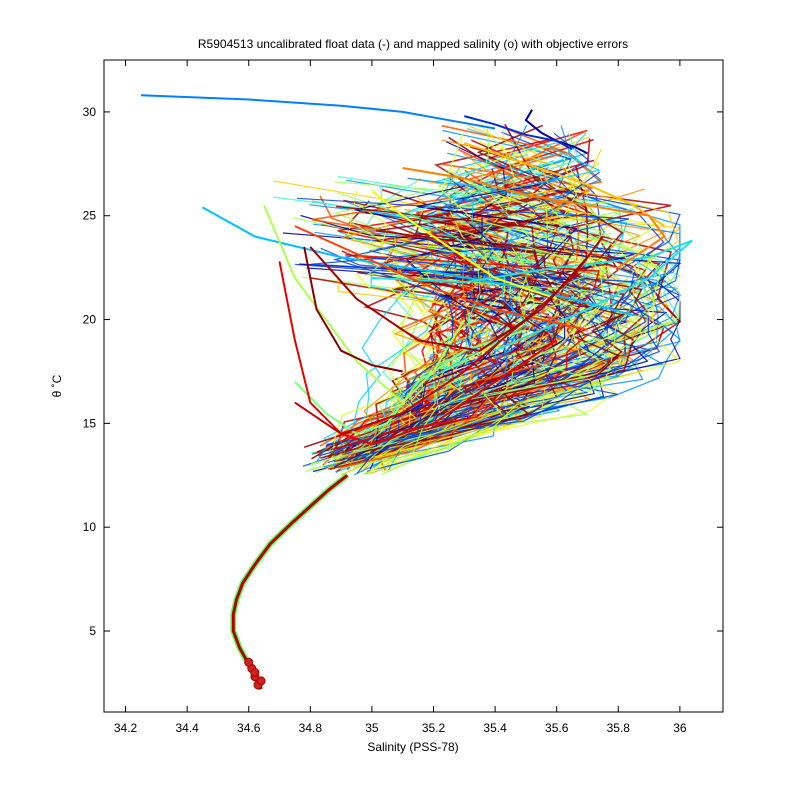  Describe the element at coordinates (90, 216) in the screenshot. I see `y-tick-label: 25` at that location.